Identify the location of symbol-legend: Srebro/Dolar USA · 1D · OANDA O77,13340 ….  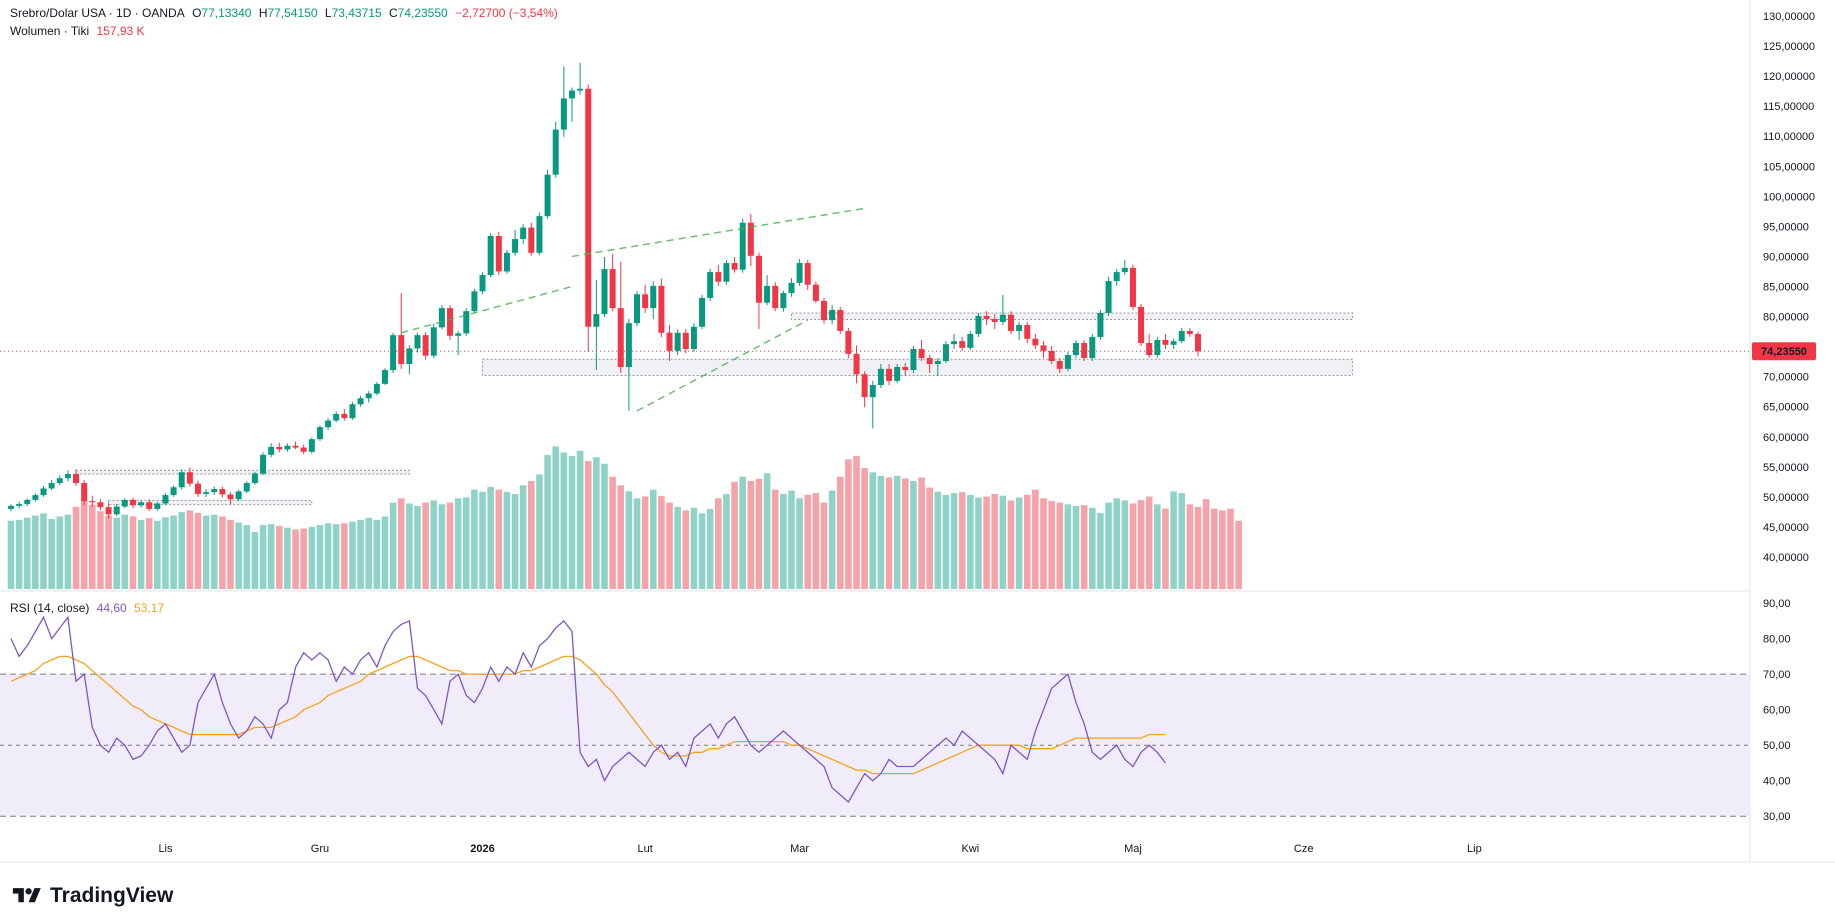
(286, 13).